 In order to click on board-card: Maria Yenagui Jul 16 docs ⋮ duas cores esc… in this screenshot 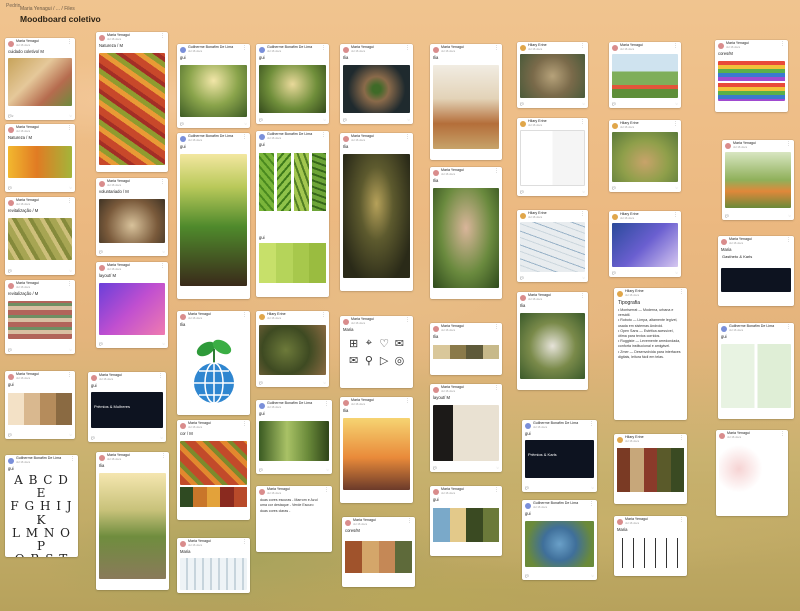, I will do `click(294, 519)`.